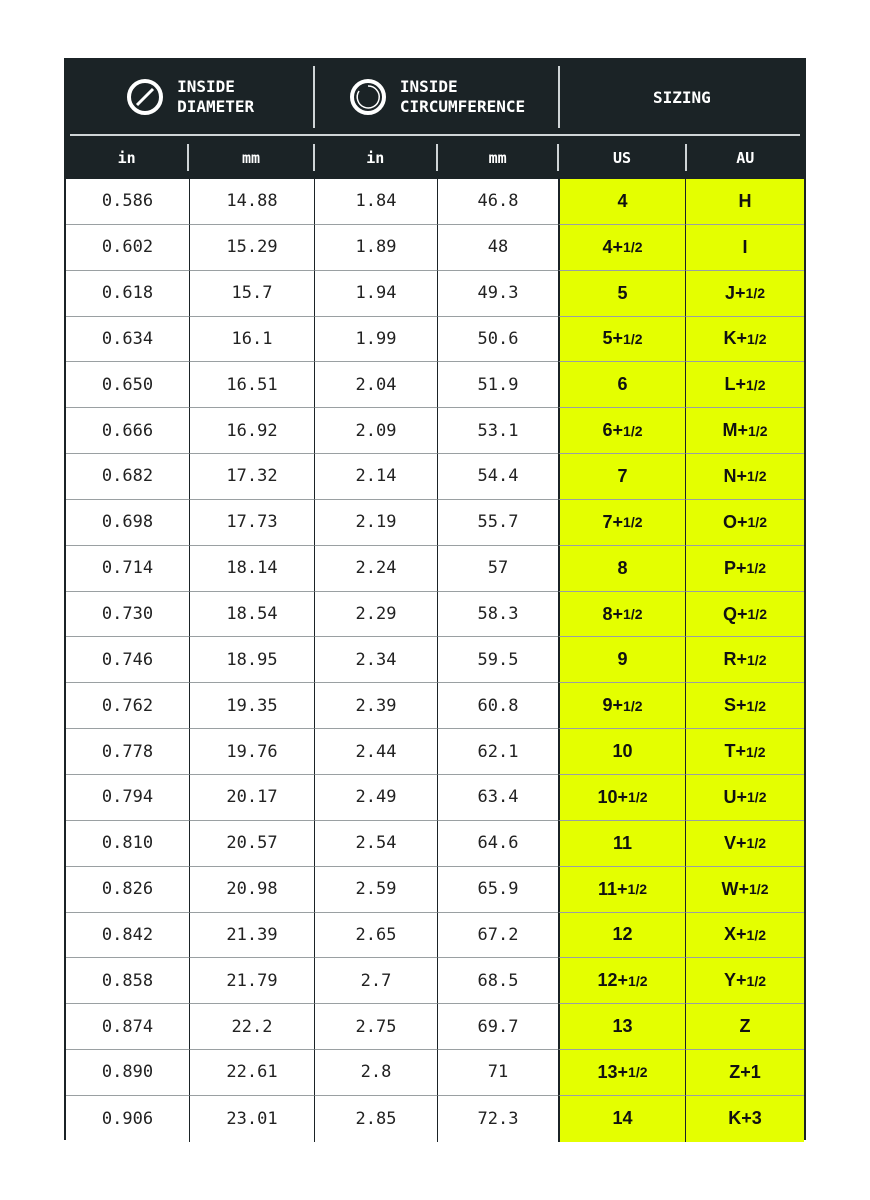 The image size is (870, 1200). What do you see at coordinates (367, 97) in the screenshot?
I see `circumference-icon` at bounding box center [367, 97].